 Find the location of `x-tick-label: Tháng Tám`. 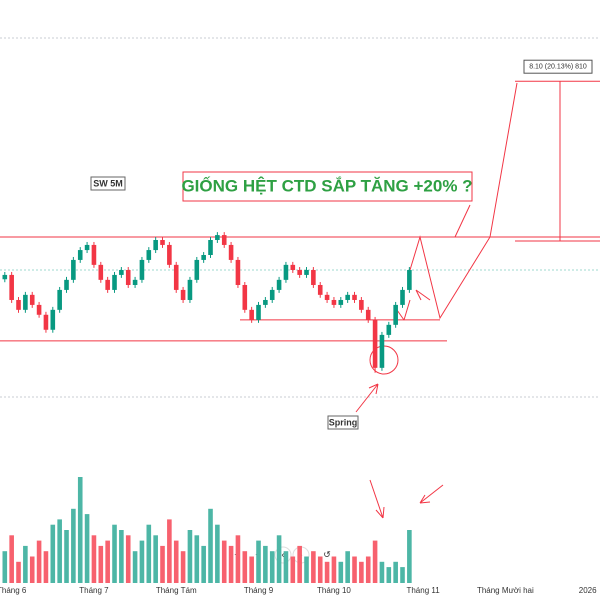

x-tick-label: Tháng Tám is located at coordinates (176, 590).